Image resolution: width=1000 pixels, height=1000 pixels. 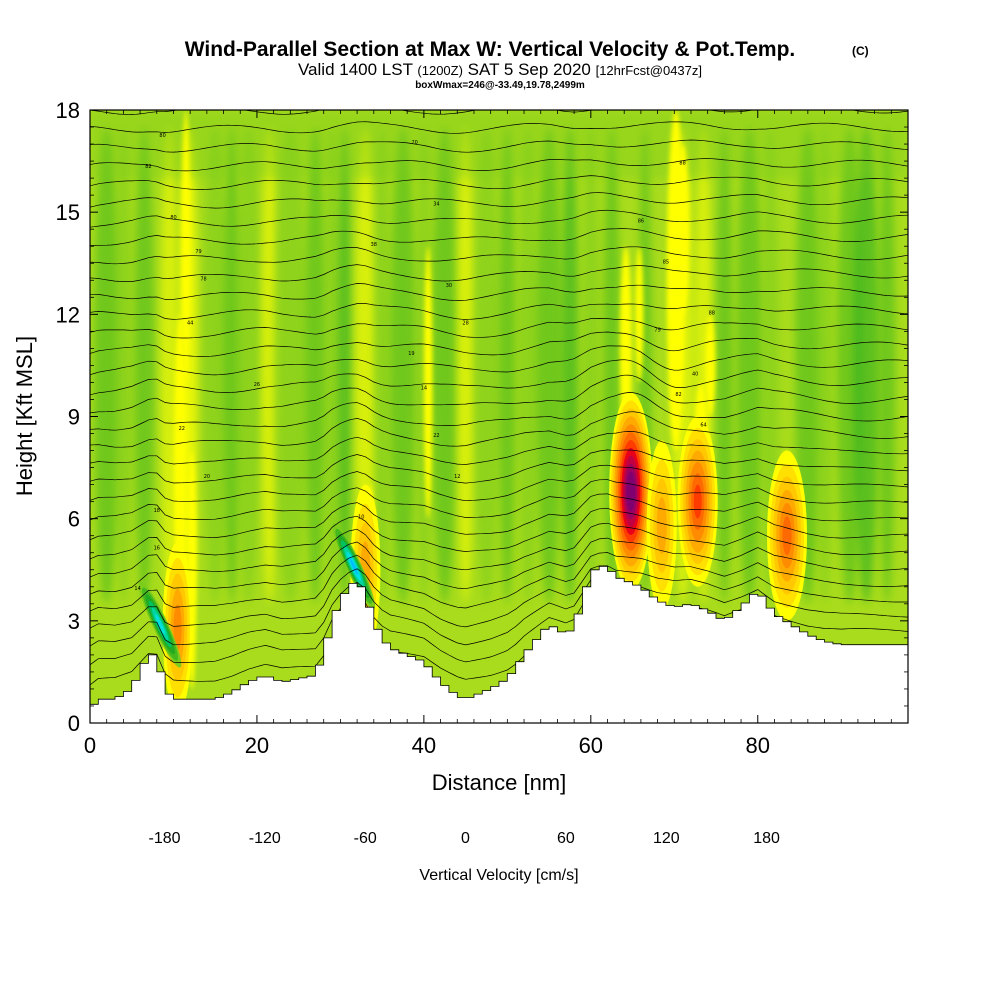 I want to click on terrain-outline, so click(x=499, y=644).